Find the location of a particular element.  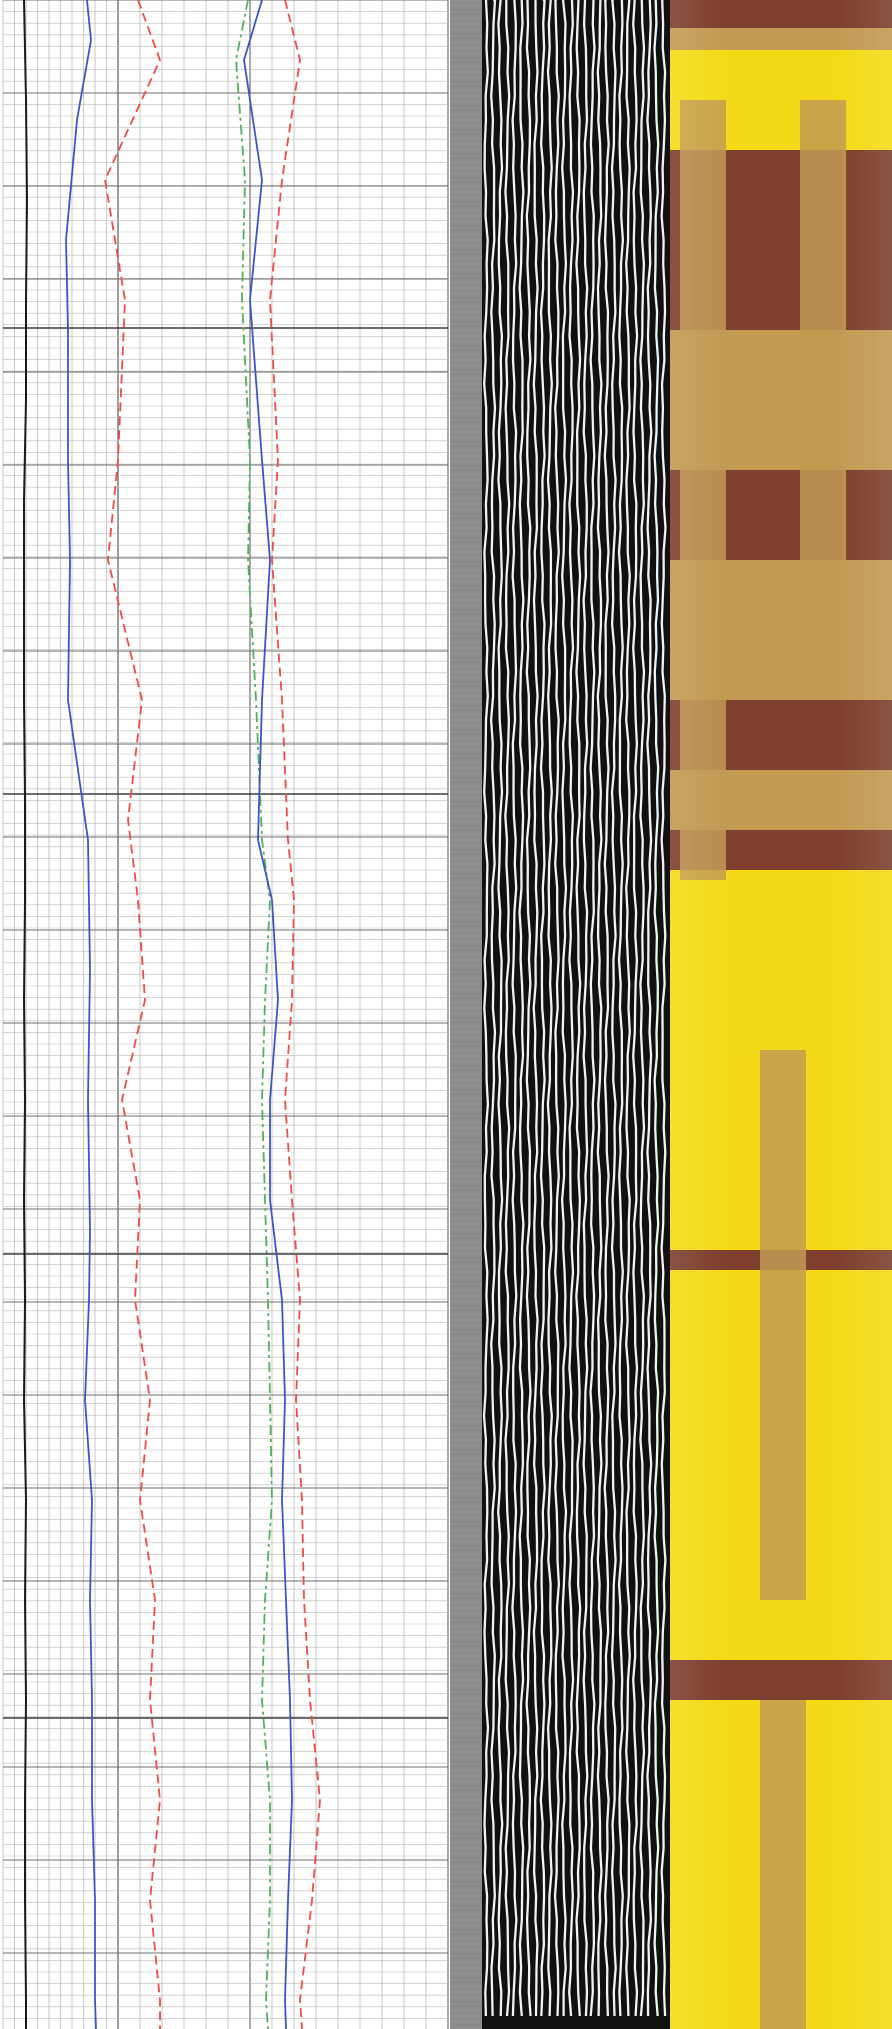

depth-strip is located at coordinates (466, 1014).